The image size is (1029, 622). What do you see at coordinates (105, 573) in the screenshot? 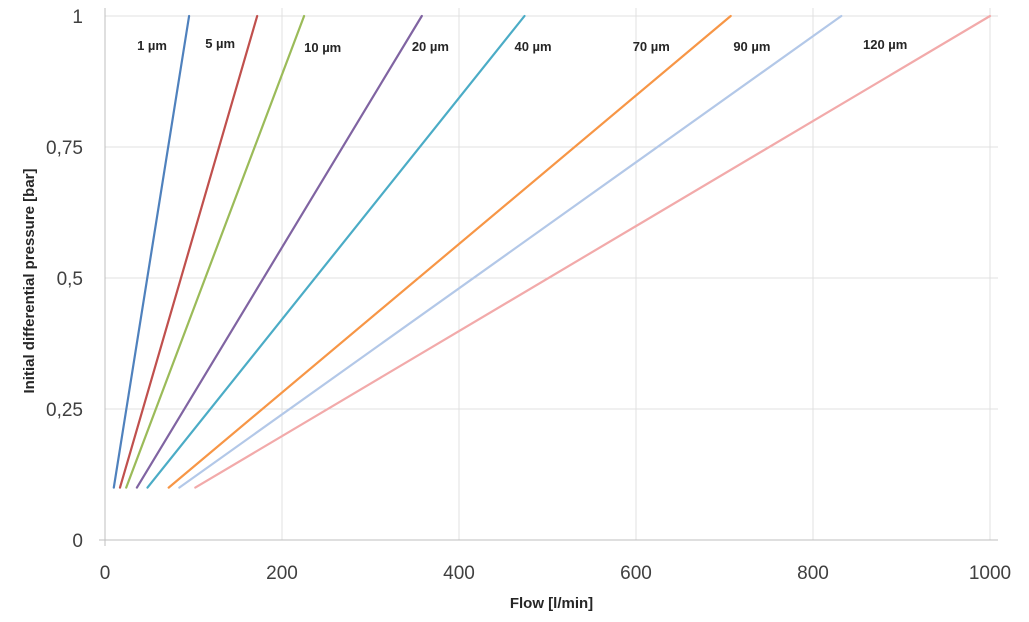
I see `x-tick-label: 0` at bounding box center [105, 573].